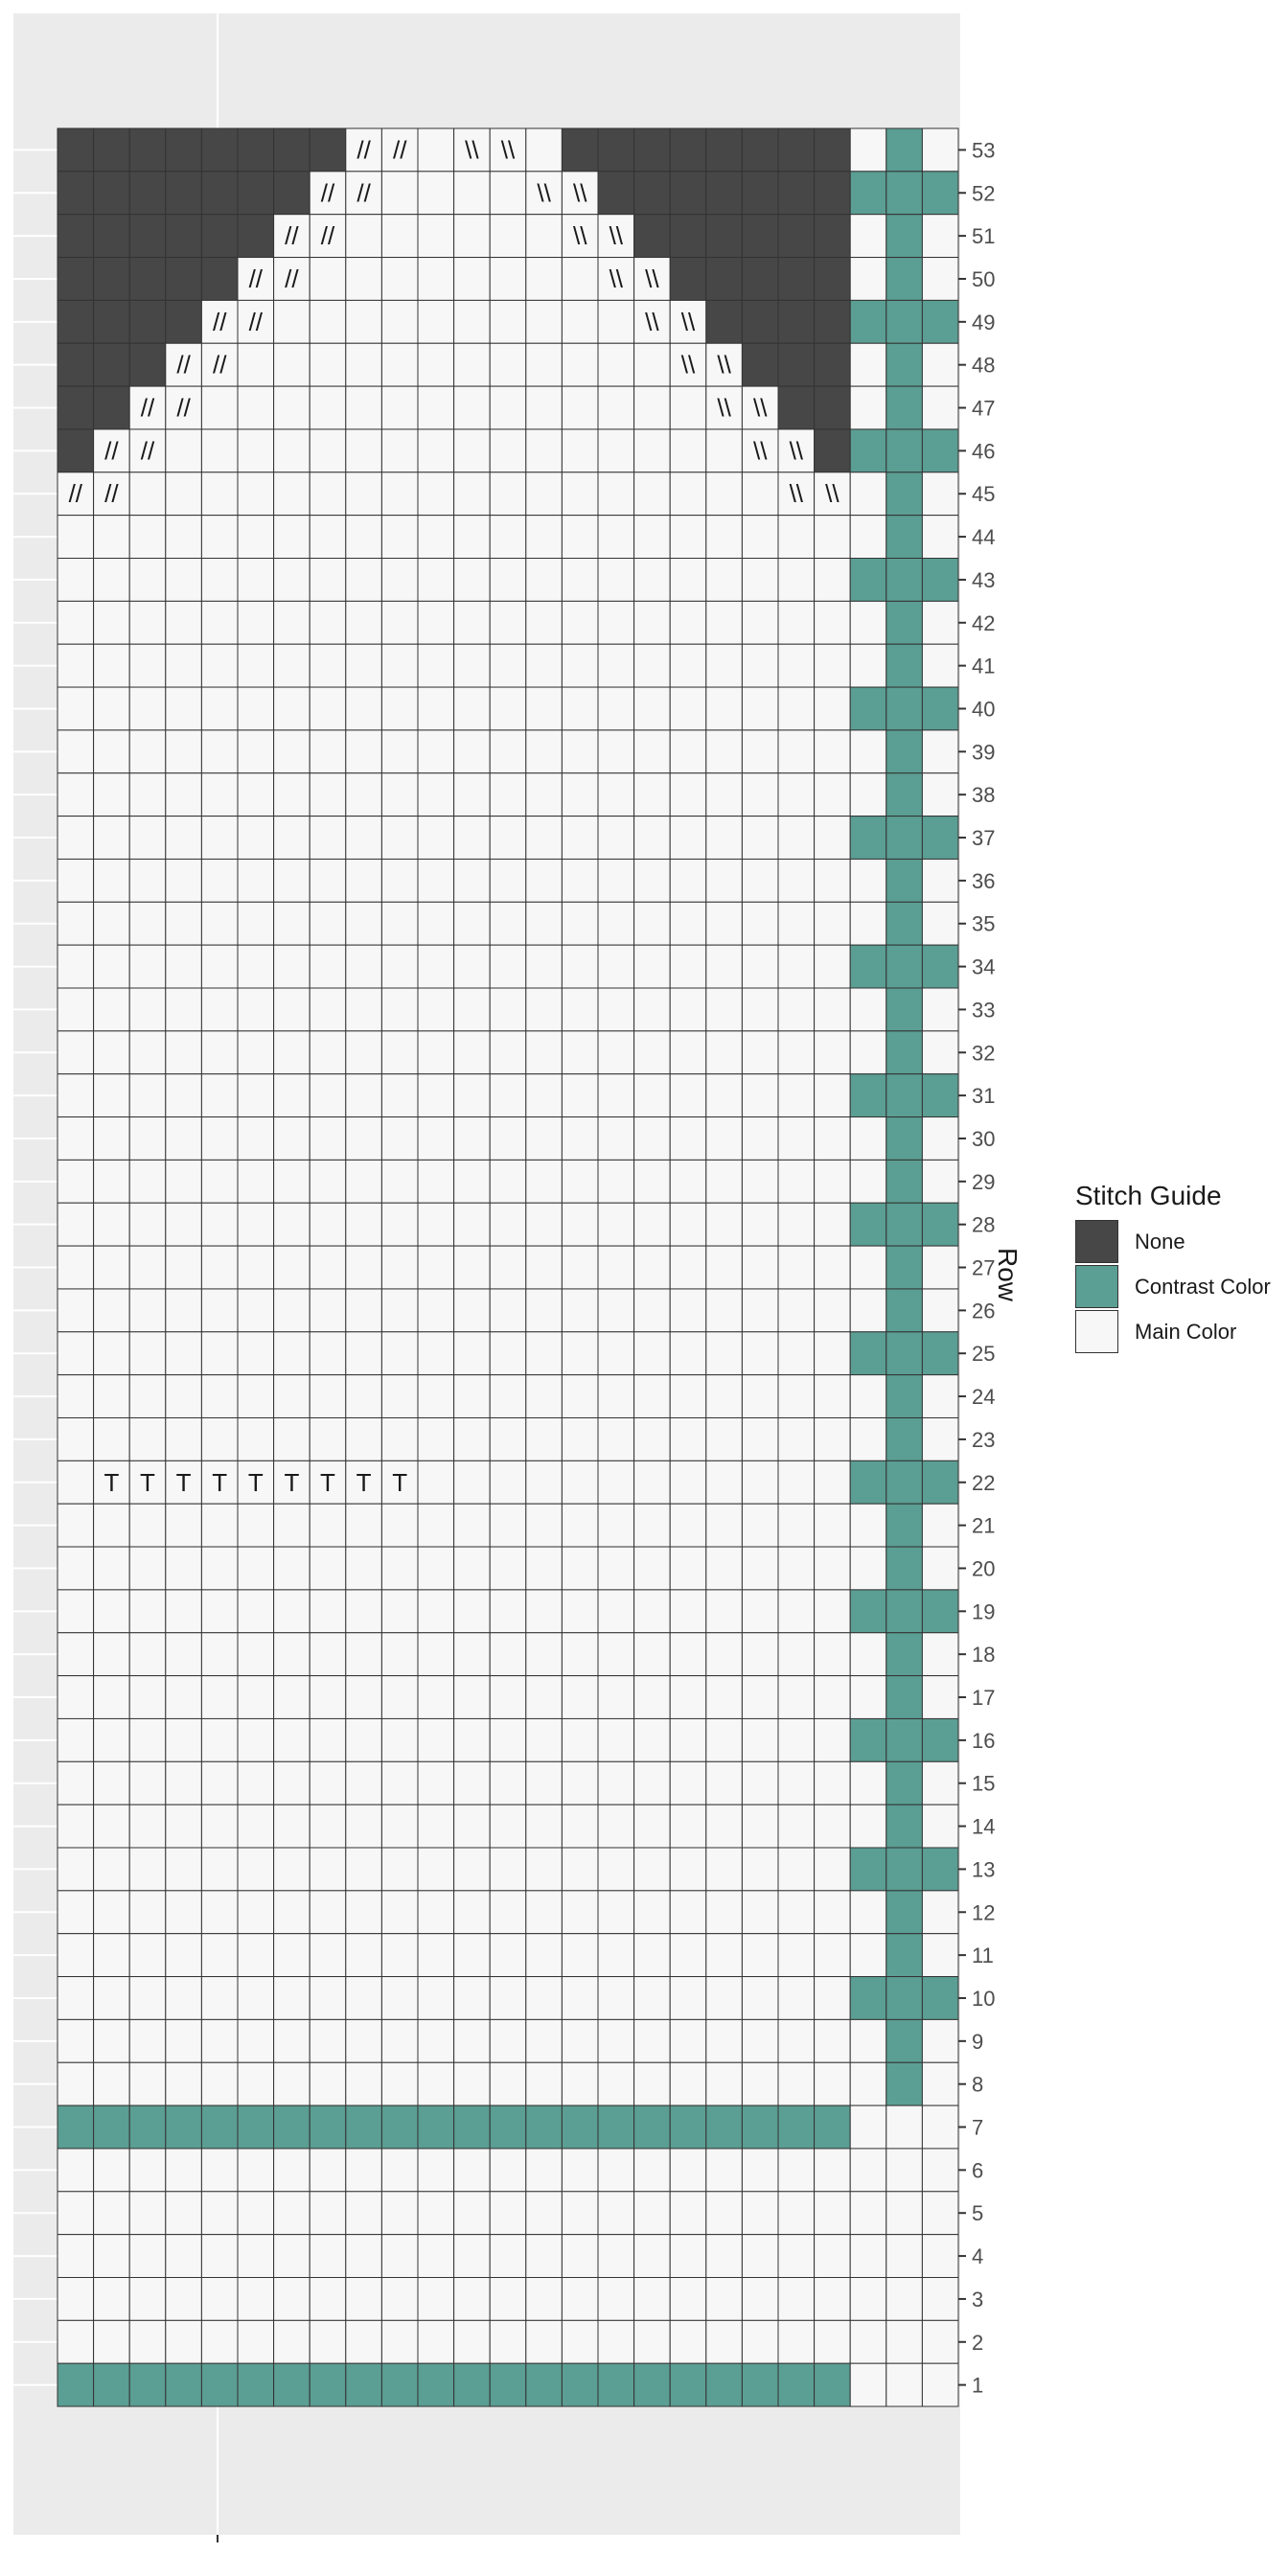 This screenshot has width=1288, height=2576. I want to click on stitch-cell-r15-c9, so click(363, 1783).